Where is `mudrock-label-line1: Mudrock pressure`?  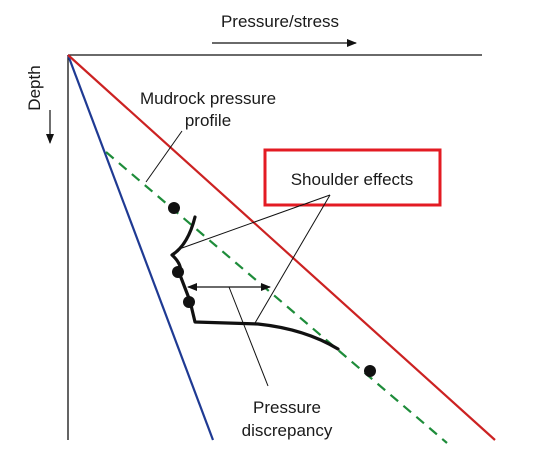
mudrock-label-line1: Mudrock pressure is located at coordinates (208, 98).